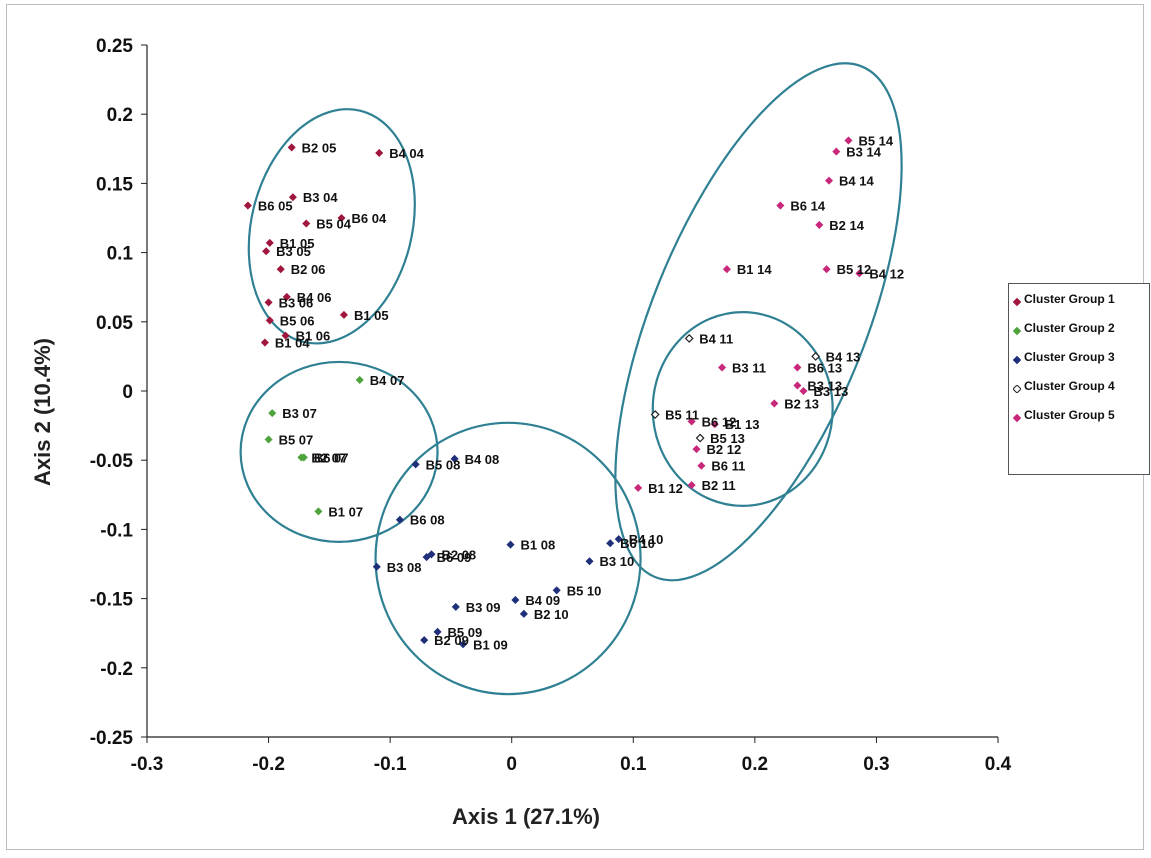  Describe the element at coordinates (1063, 415) in the screenshot. I see `legend-item: Cluster Group 5` at that location.